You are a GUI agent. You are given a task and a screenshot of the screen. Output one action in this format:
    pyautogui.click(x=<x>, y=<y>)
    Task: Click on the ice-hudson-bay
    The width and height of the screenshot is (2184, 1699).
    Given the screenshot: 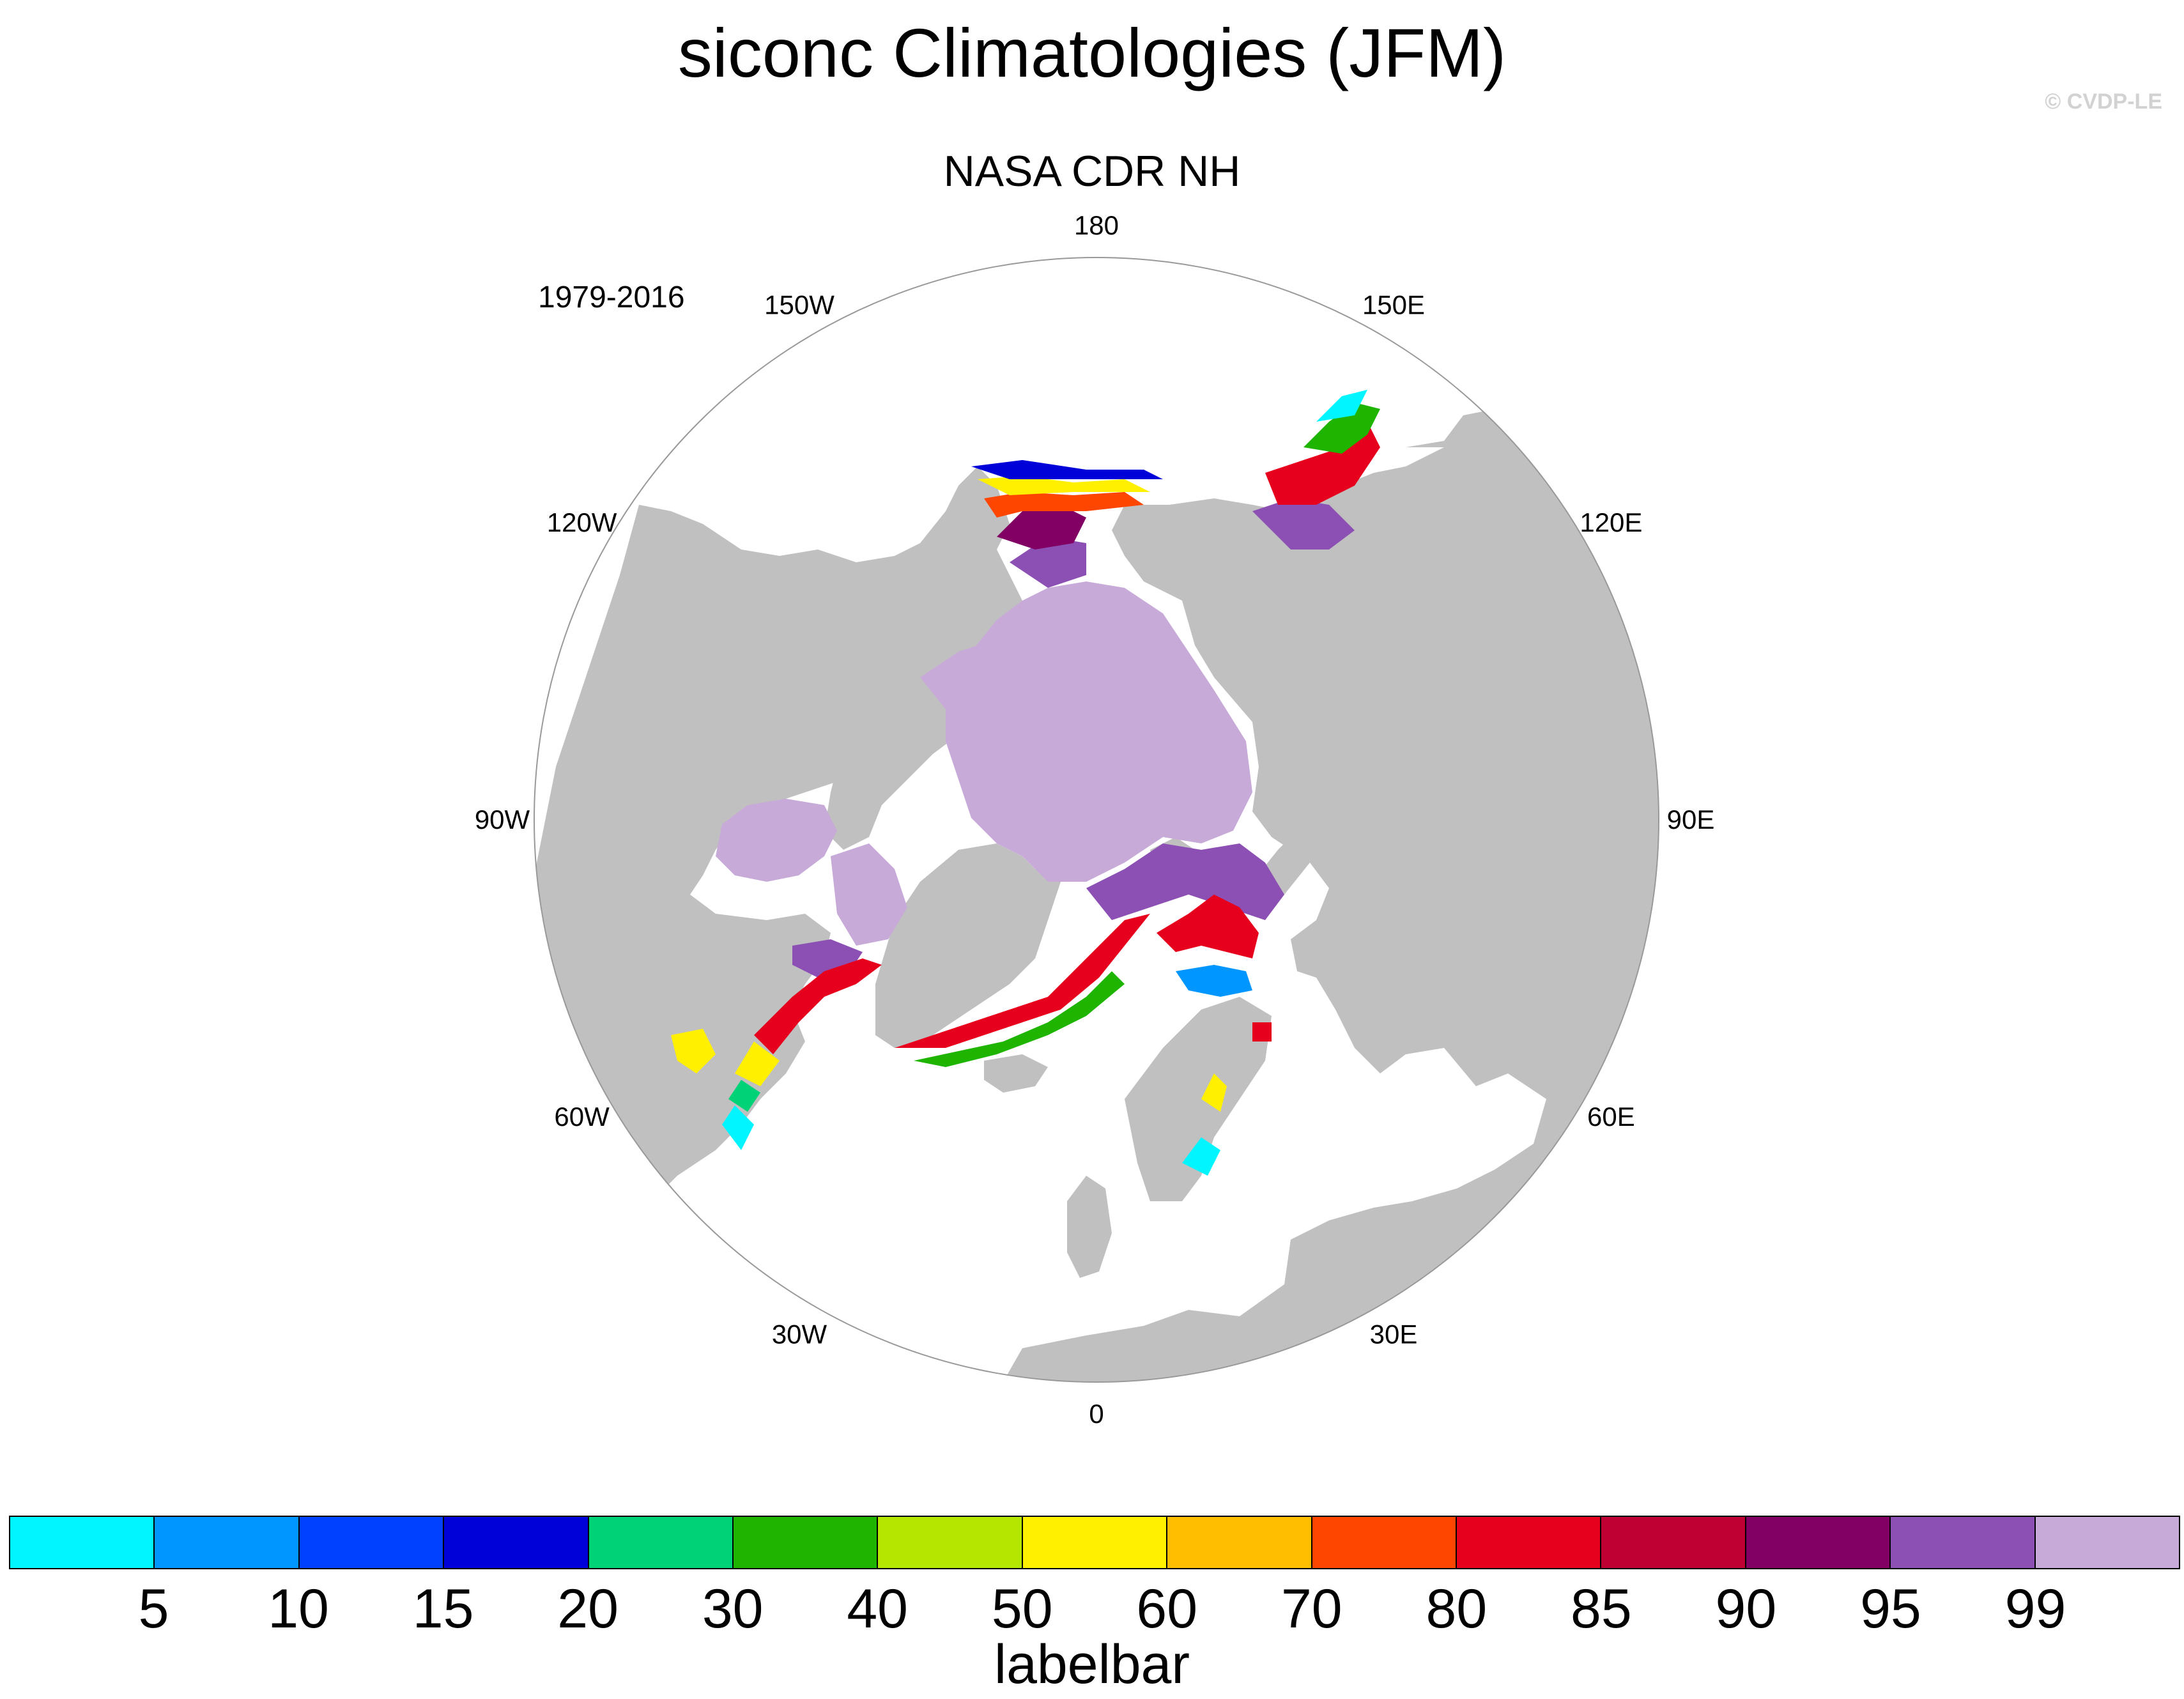 What is the action you would take?
    pyautogui.click(x=776, y=840)
    